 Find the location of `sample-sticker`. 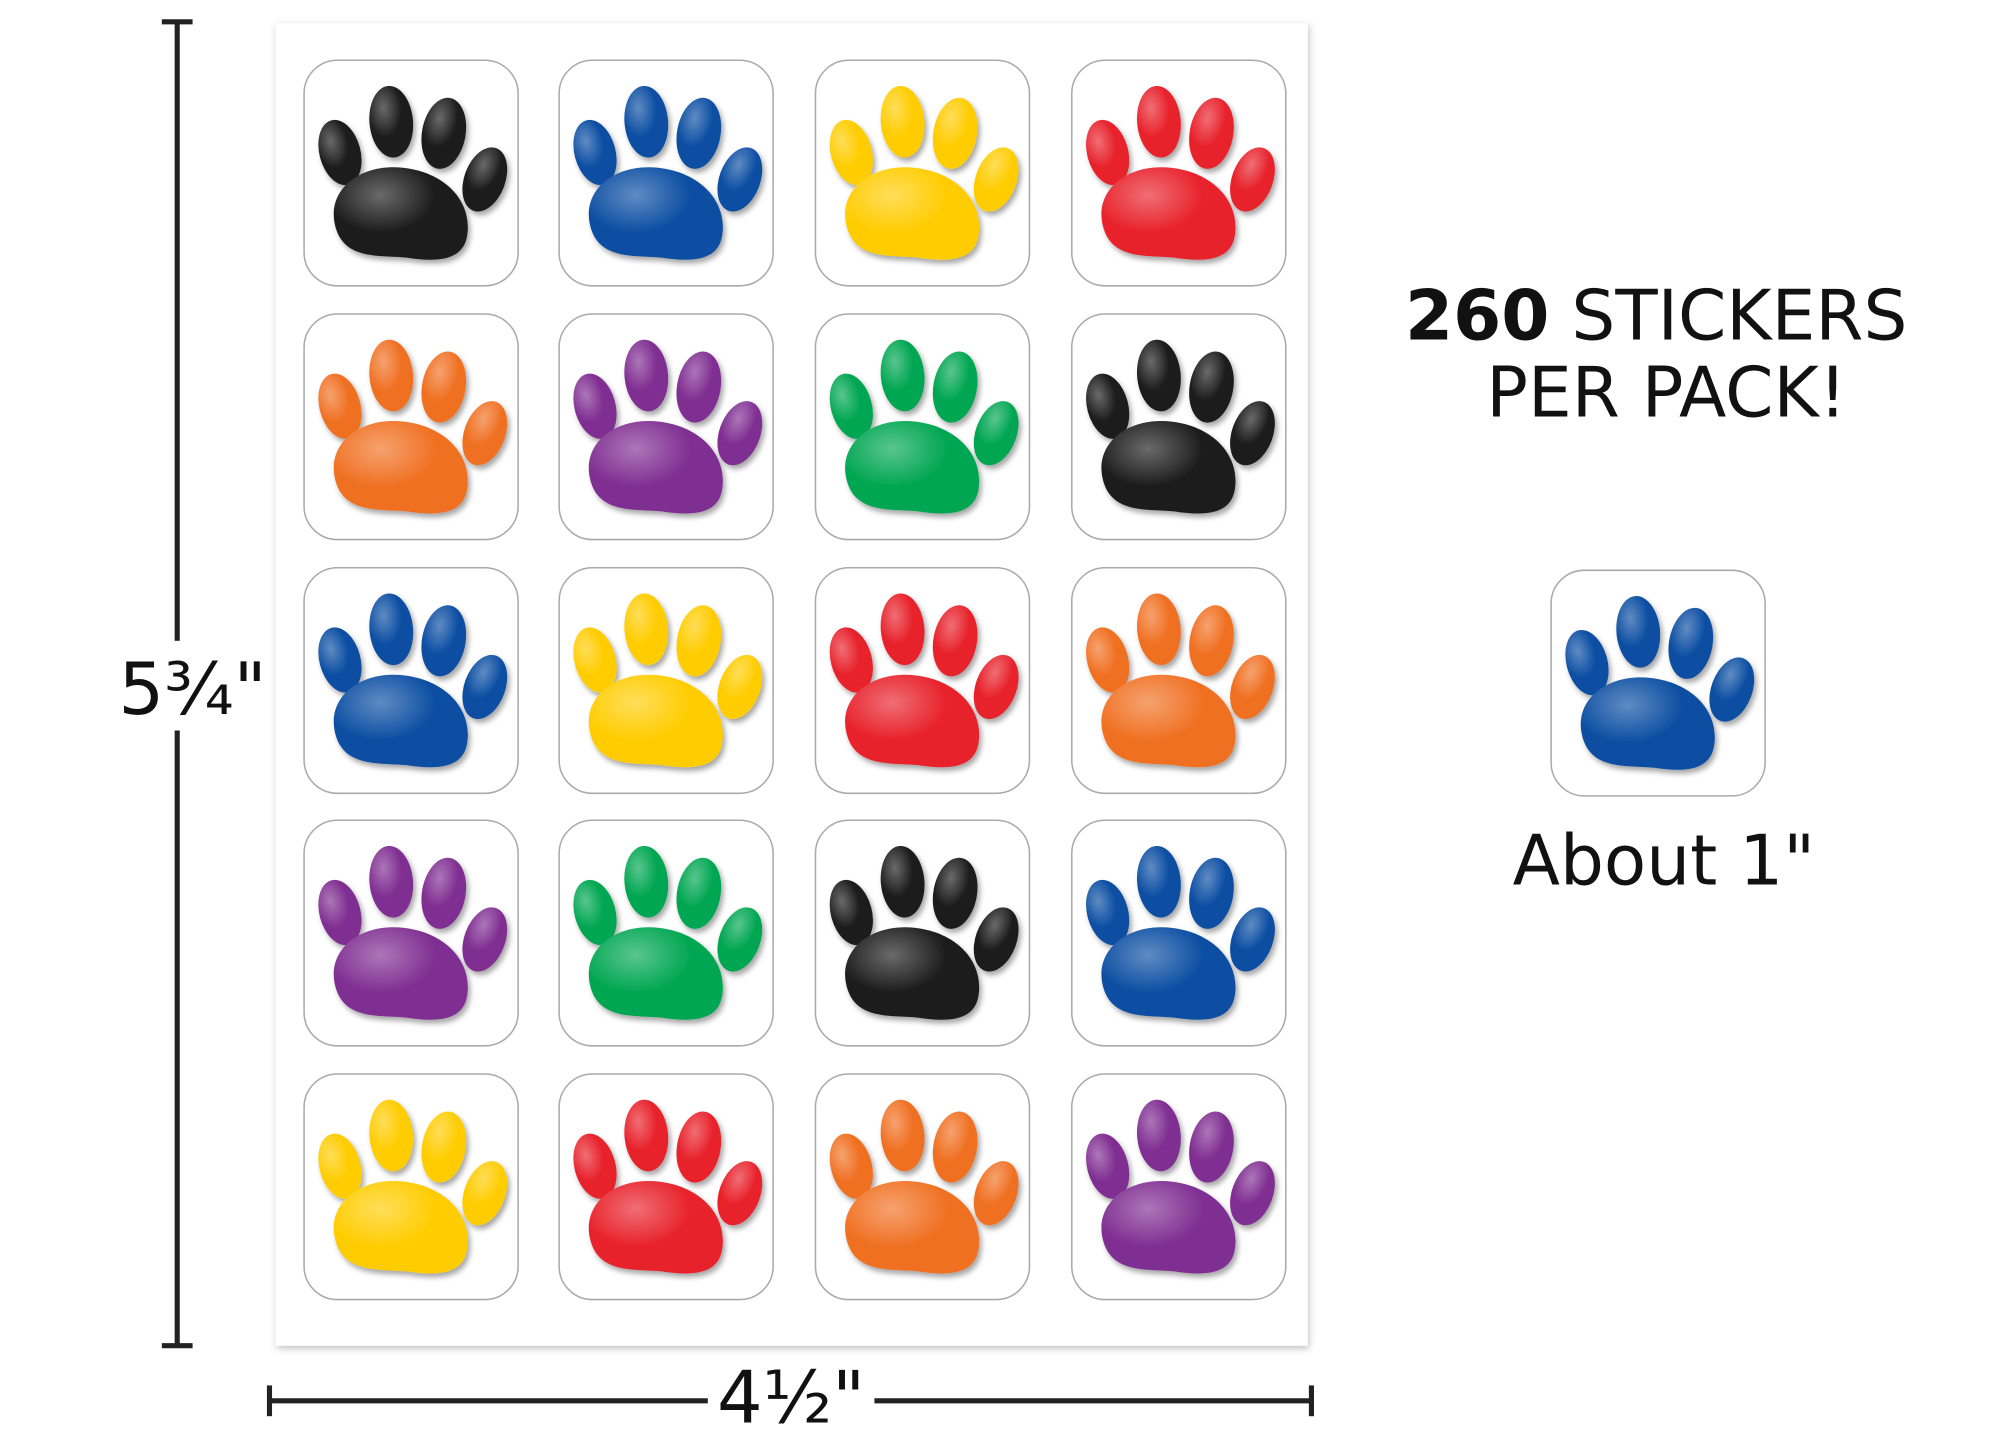

sample-sticker is located at coordinates (1658, 683).